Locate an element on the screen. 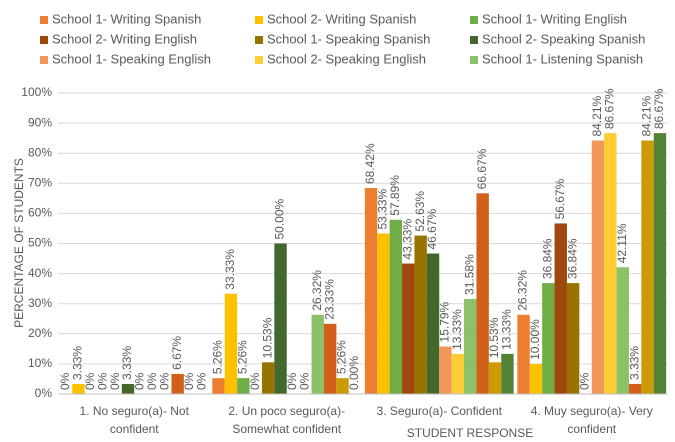  y-tick-label: 60% is located at coordinates (40, 213).